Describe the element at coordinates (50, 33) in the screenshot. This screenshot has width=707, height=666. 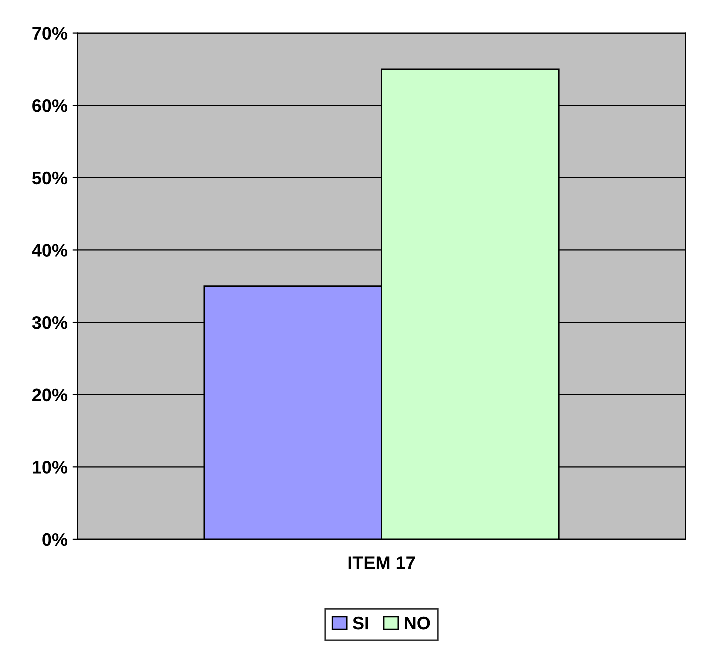
I see `y-tick-label: 70%` at that location.